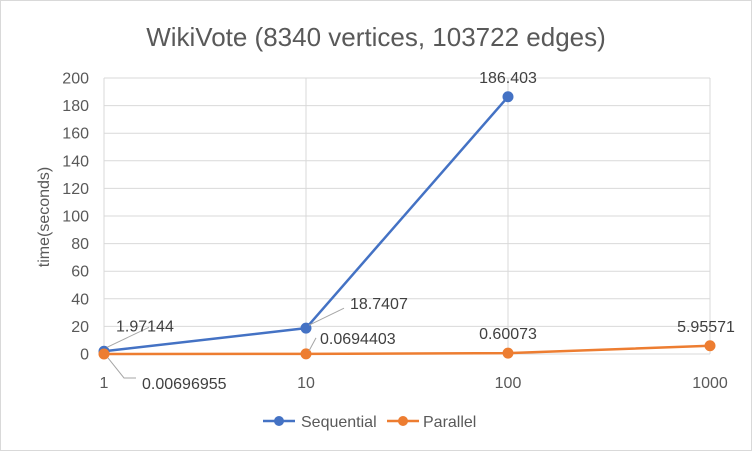  What do you see at coordinates (407, 350) in the screenshot?
I see `series-line-parallel` at bounding box center [407, 350].